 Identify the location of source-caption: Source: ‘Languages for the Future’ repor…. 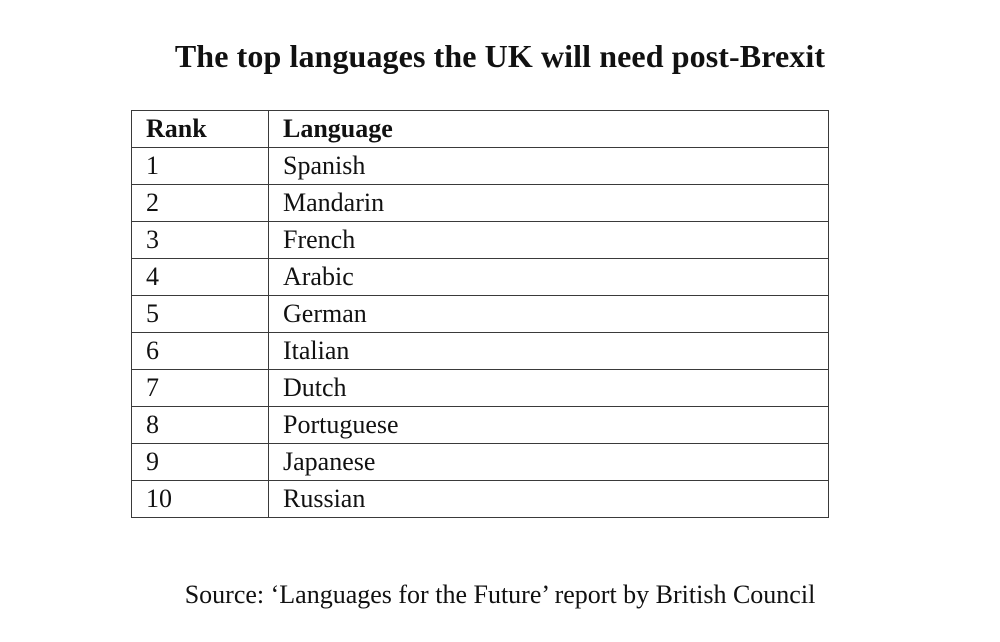
(500, 594).